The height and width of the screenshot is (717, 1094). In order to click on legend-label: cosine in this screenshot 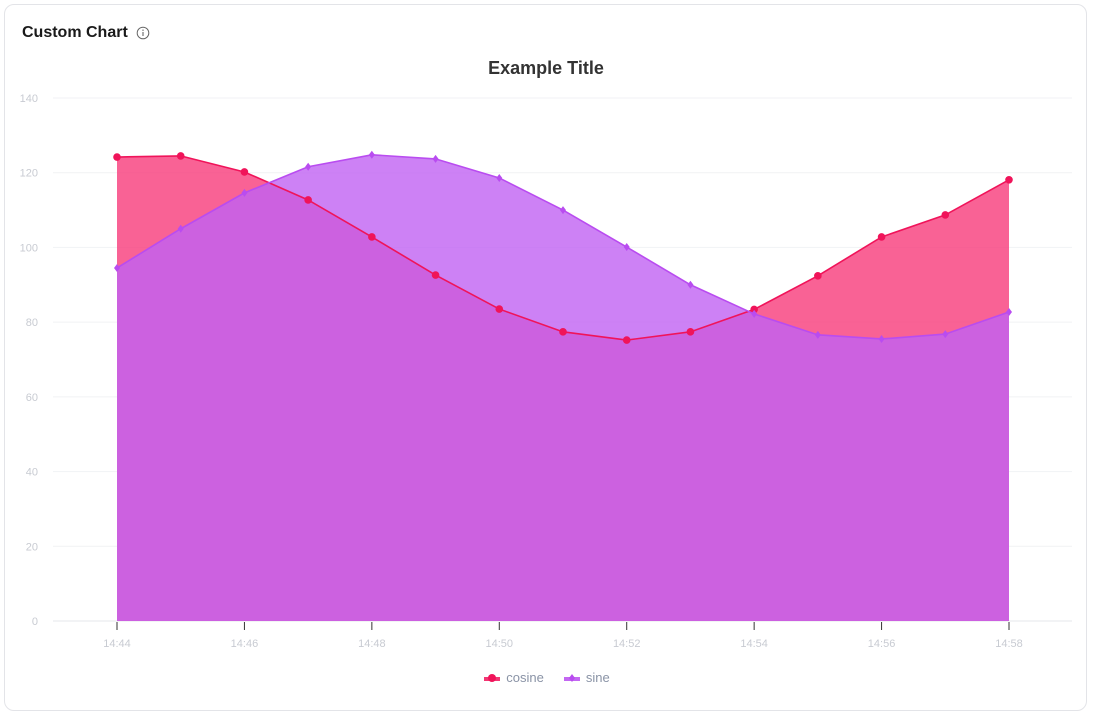, I will do `click(525, 677)`.